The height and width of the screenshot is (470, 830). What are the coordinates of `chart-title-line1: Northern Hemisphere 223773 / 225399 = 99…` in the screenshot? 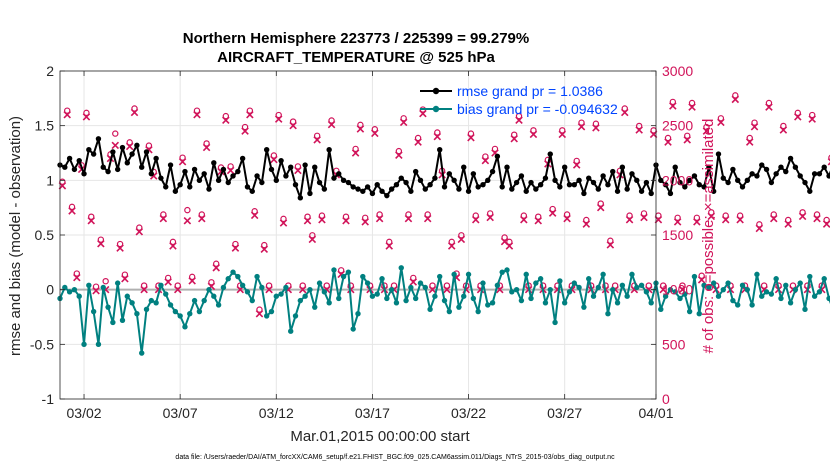 It's located at (356, 38).